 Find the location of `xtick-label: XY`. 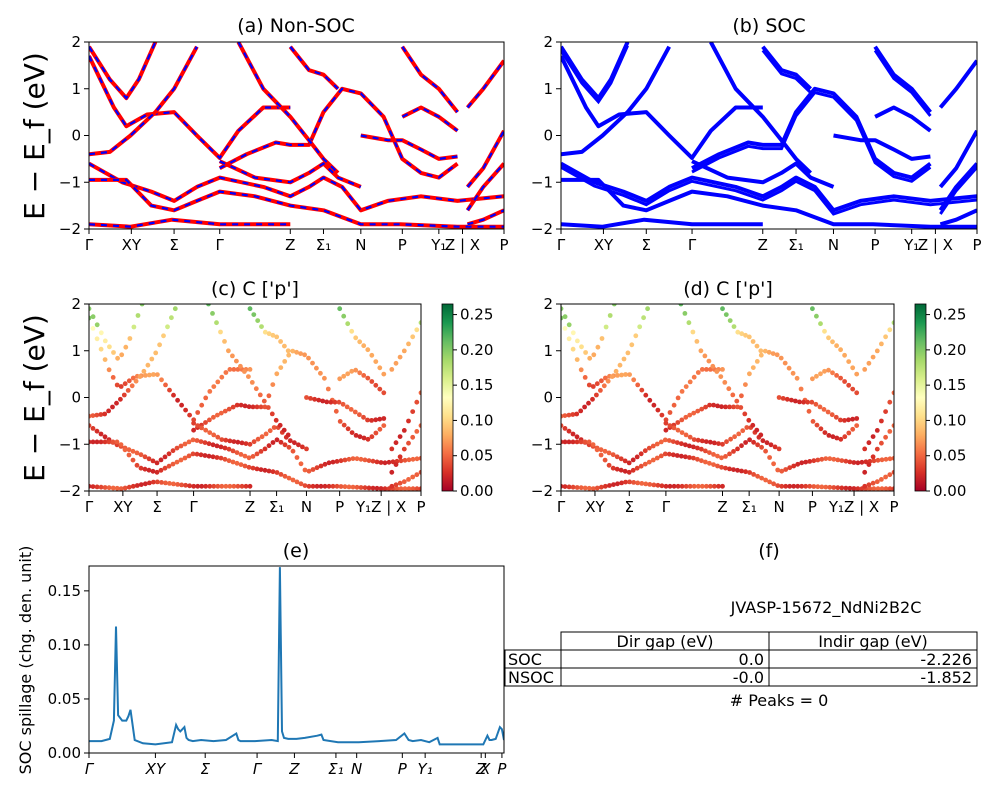

xtick-label: XY is located at coordinates (156, 769).